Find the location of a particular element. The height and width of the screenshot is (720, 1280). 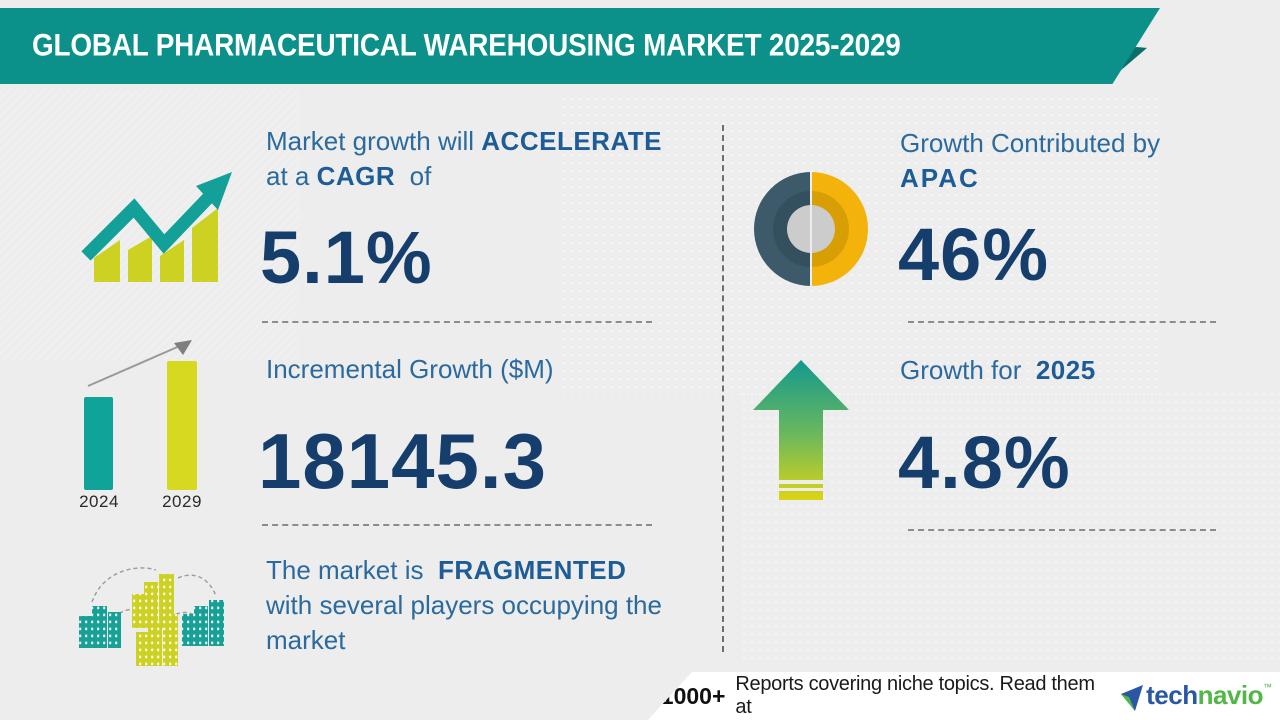

apac-statement: Growth Contributed by APAC is located at coordinates (1030, 161).